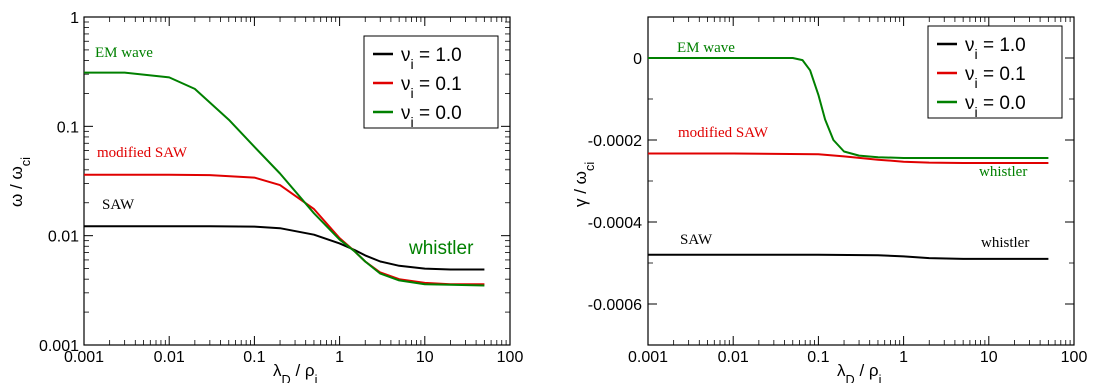 This screenshot has height=383, width=1107. I want to click on y-tick-label: -0.0004, so click(615, 223).